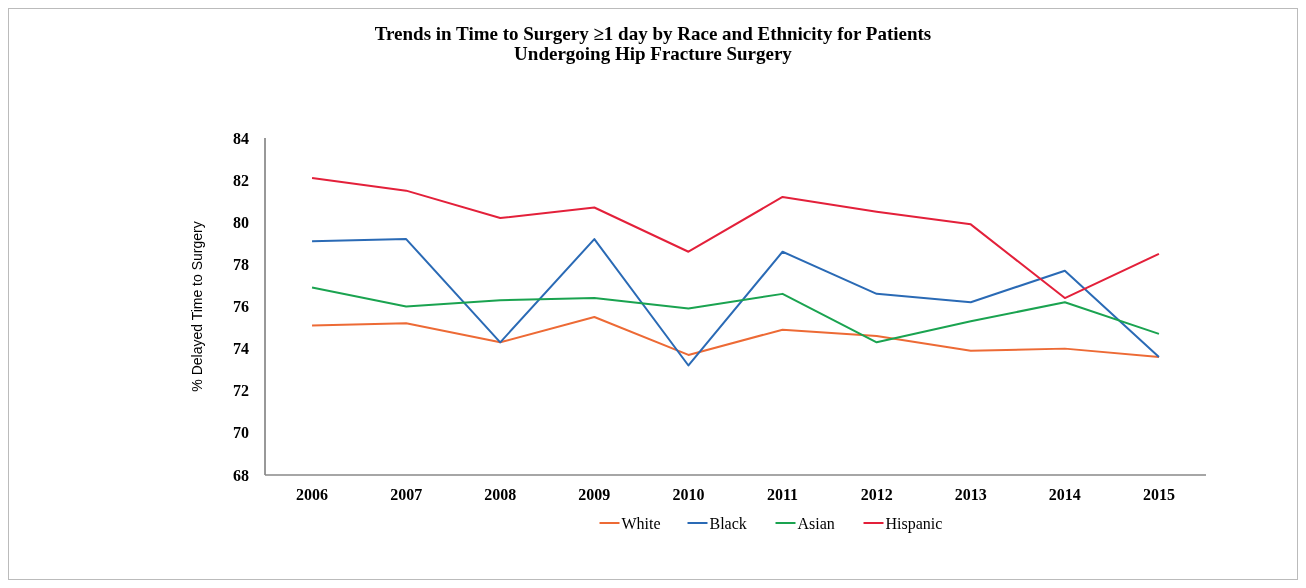 The height and width of the screenshot is (588, 1306). I want to click on y-tick-label: 70, so click(241, 433).